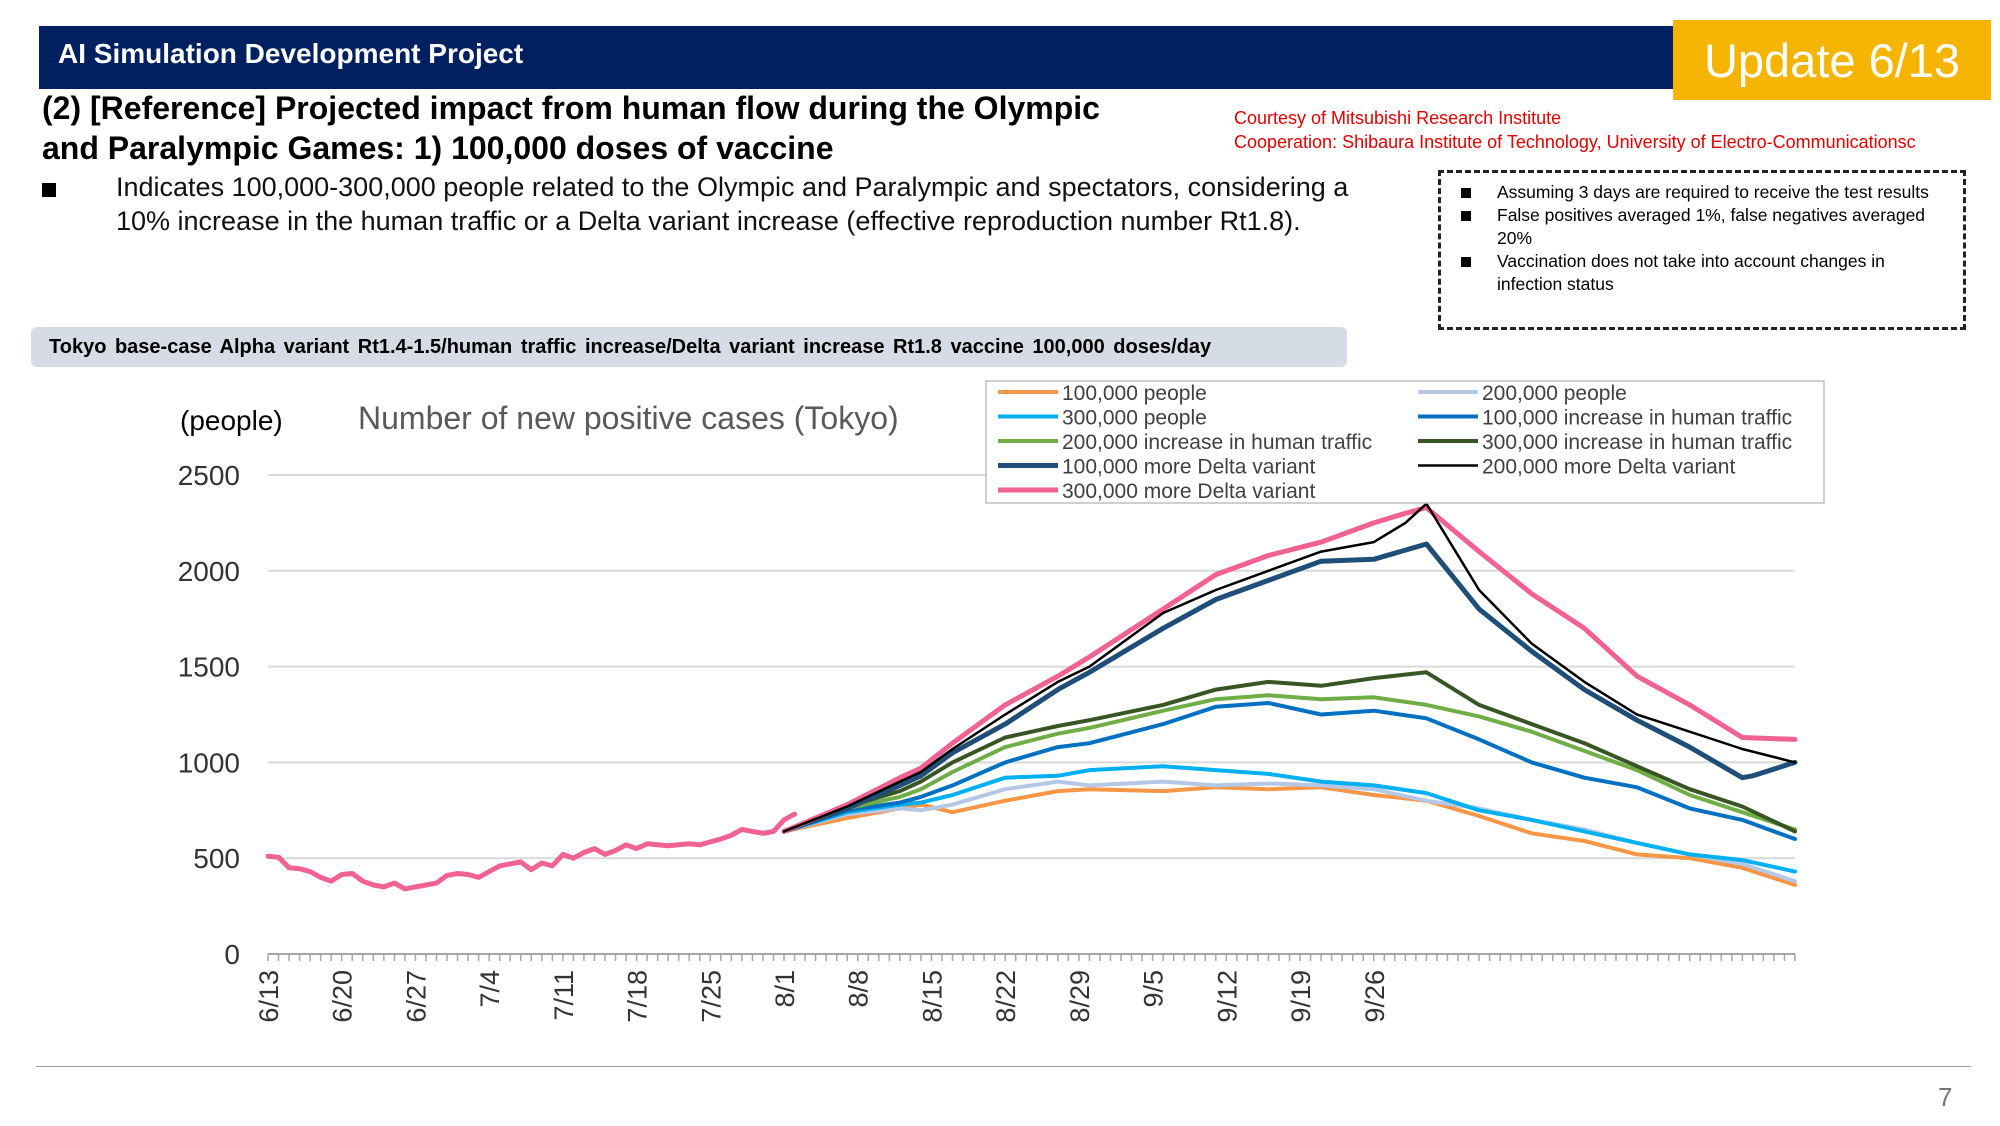  What do you see at coordinates (1134, 393) in the screenshot?
I see `legend-label: 100,000 people` at bounding box center [1134, 393].